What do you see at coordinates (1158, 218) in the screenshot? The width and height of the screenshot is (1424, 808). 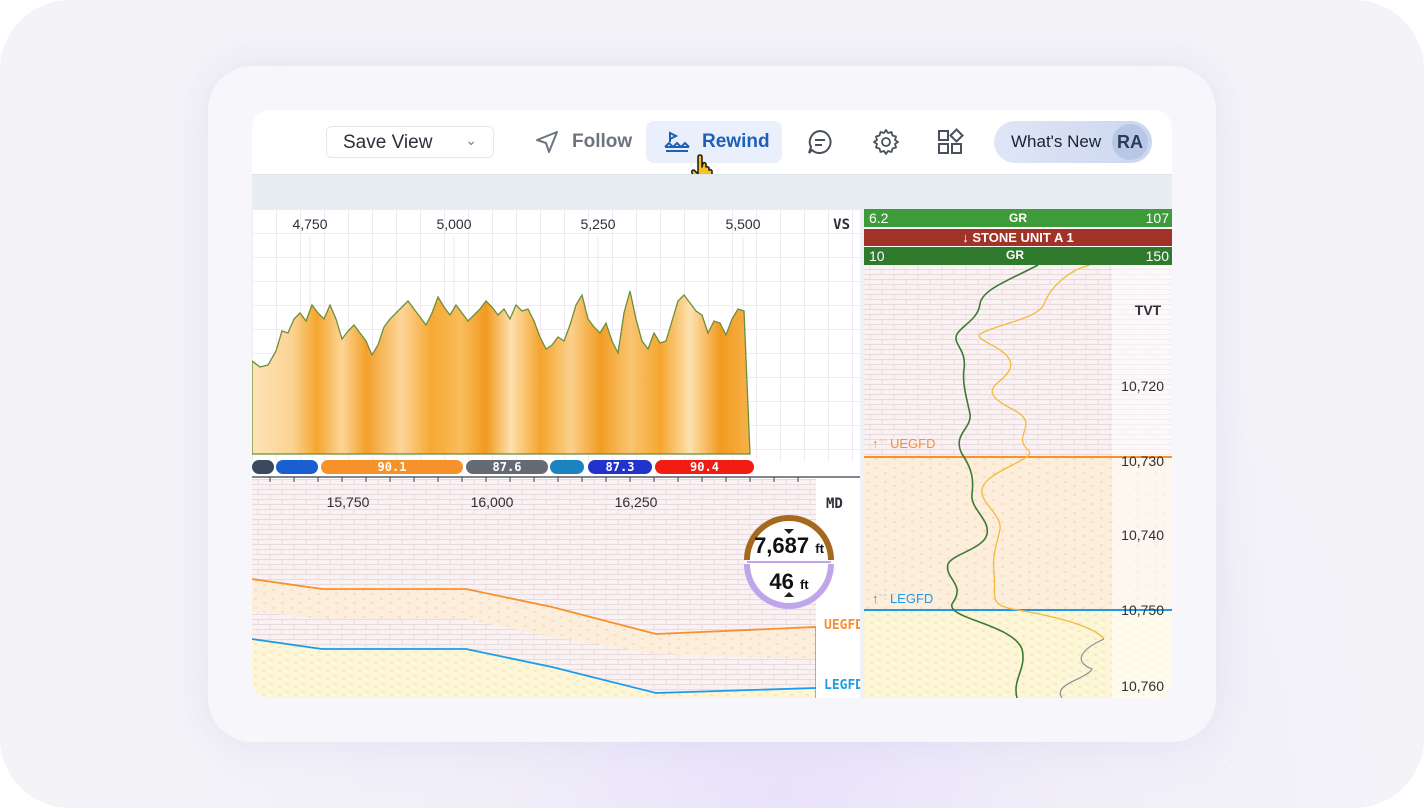 I see `gr-top-right: 107` at bounding box center [1158, 218].